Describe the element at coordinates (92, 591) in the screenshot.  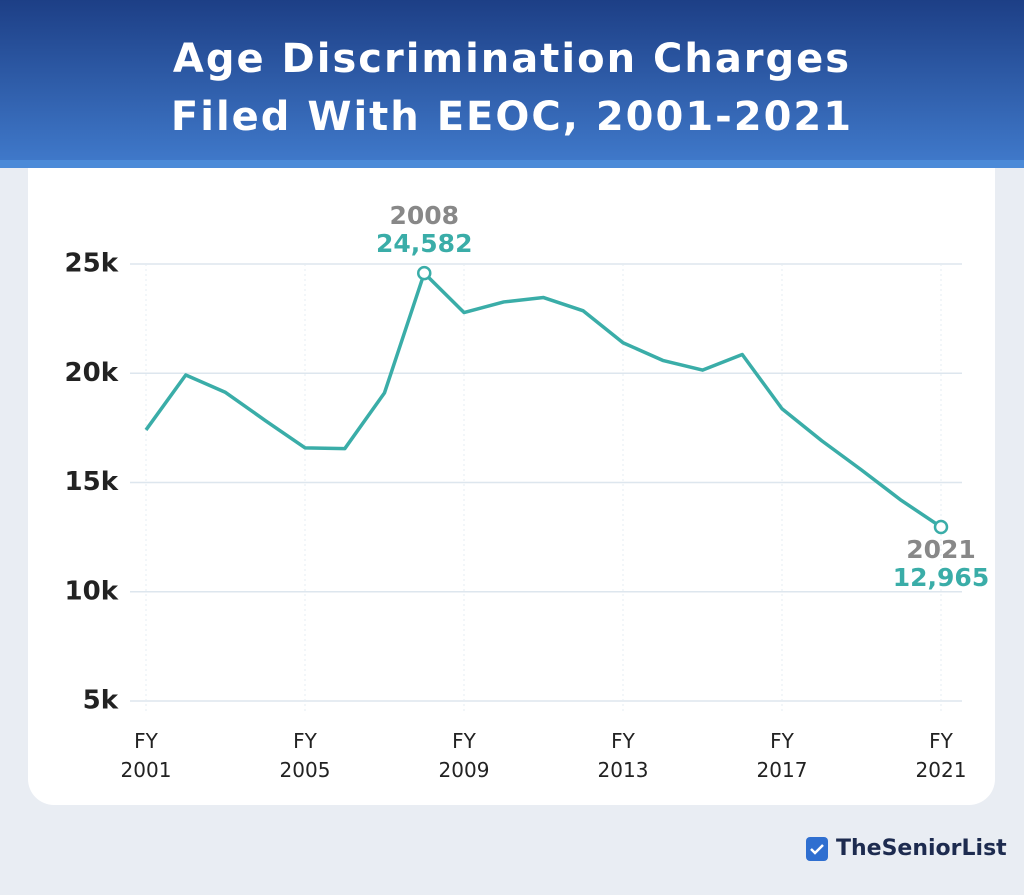
I see `y-tick-label: 10k` at that location.